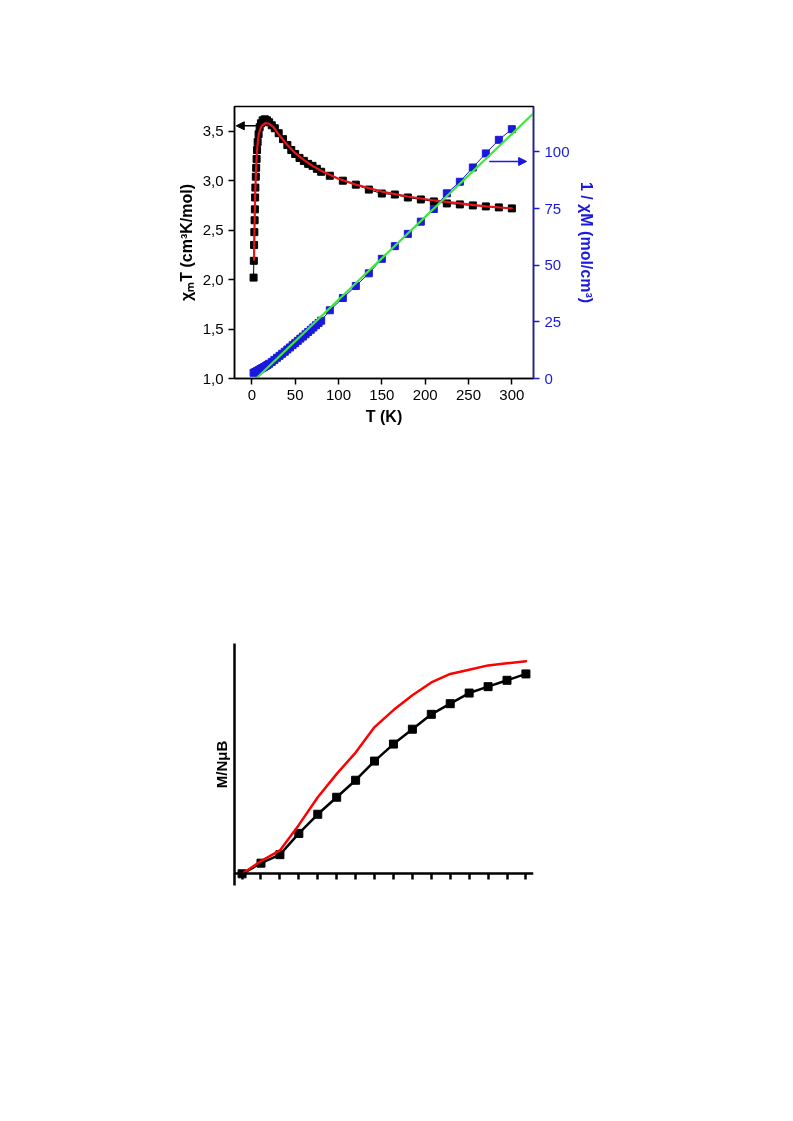 The image size is (793, 1121). What do you see at coordinates (425, 394) in the screenshot?
I see `x-tick-label: 200` at bounding box center [425, 394].